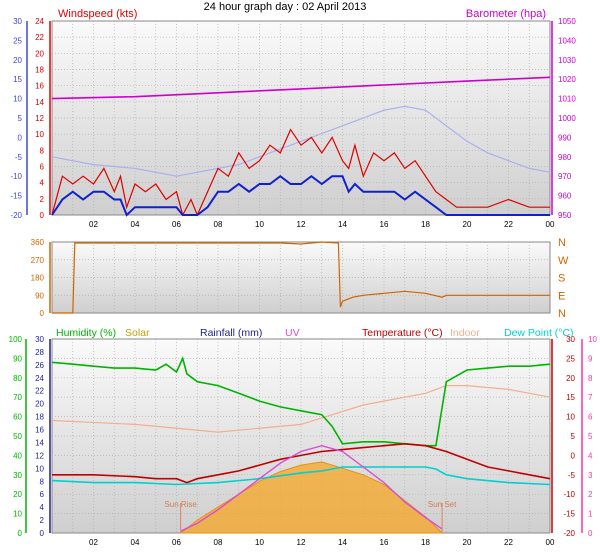 The height and width of the screenshot is (560, 600). I want to click on windspeed-y-tick-label: 8, so click(42, 150).